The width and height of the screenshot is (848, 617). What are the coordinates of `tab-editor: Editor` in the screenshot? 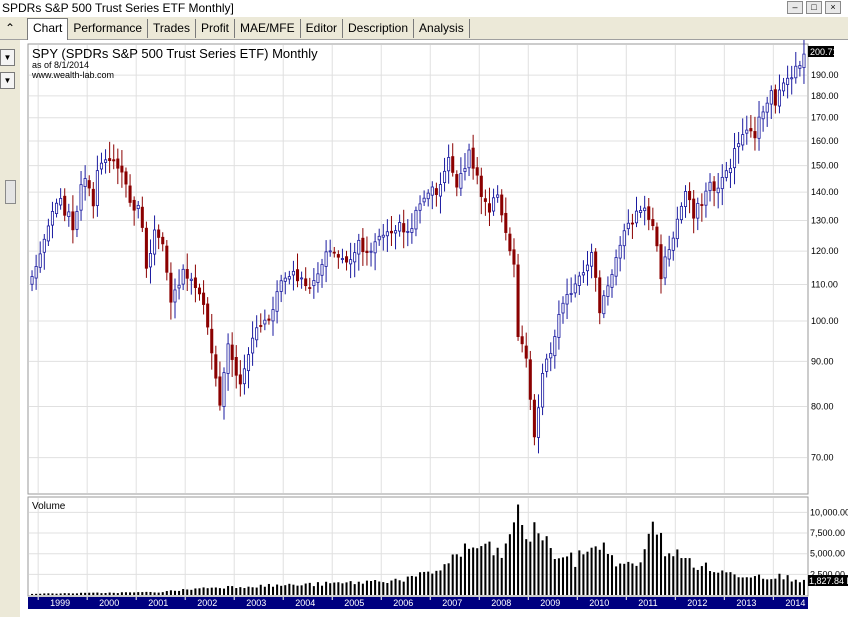 It's located at (322, 28).